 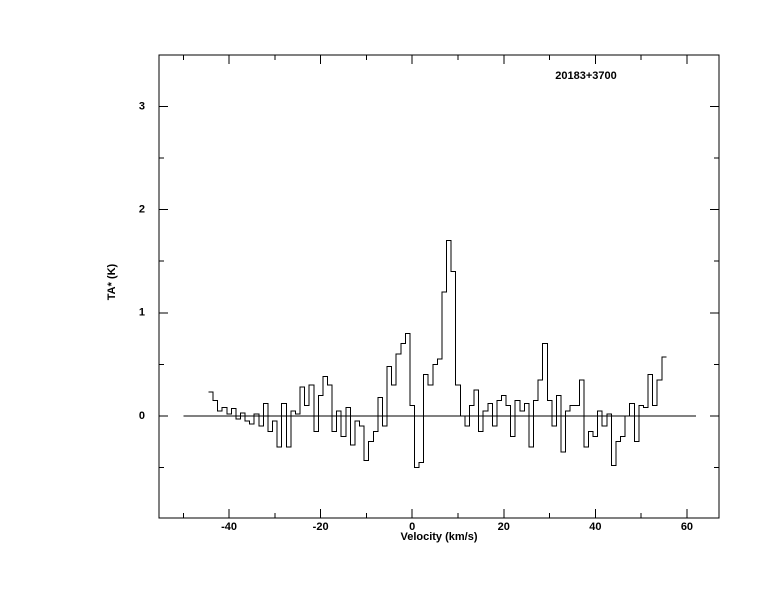 I want to click on x-tick-label: -40, so click(x=229, y=527).